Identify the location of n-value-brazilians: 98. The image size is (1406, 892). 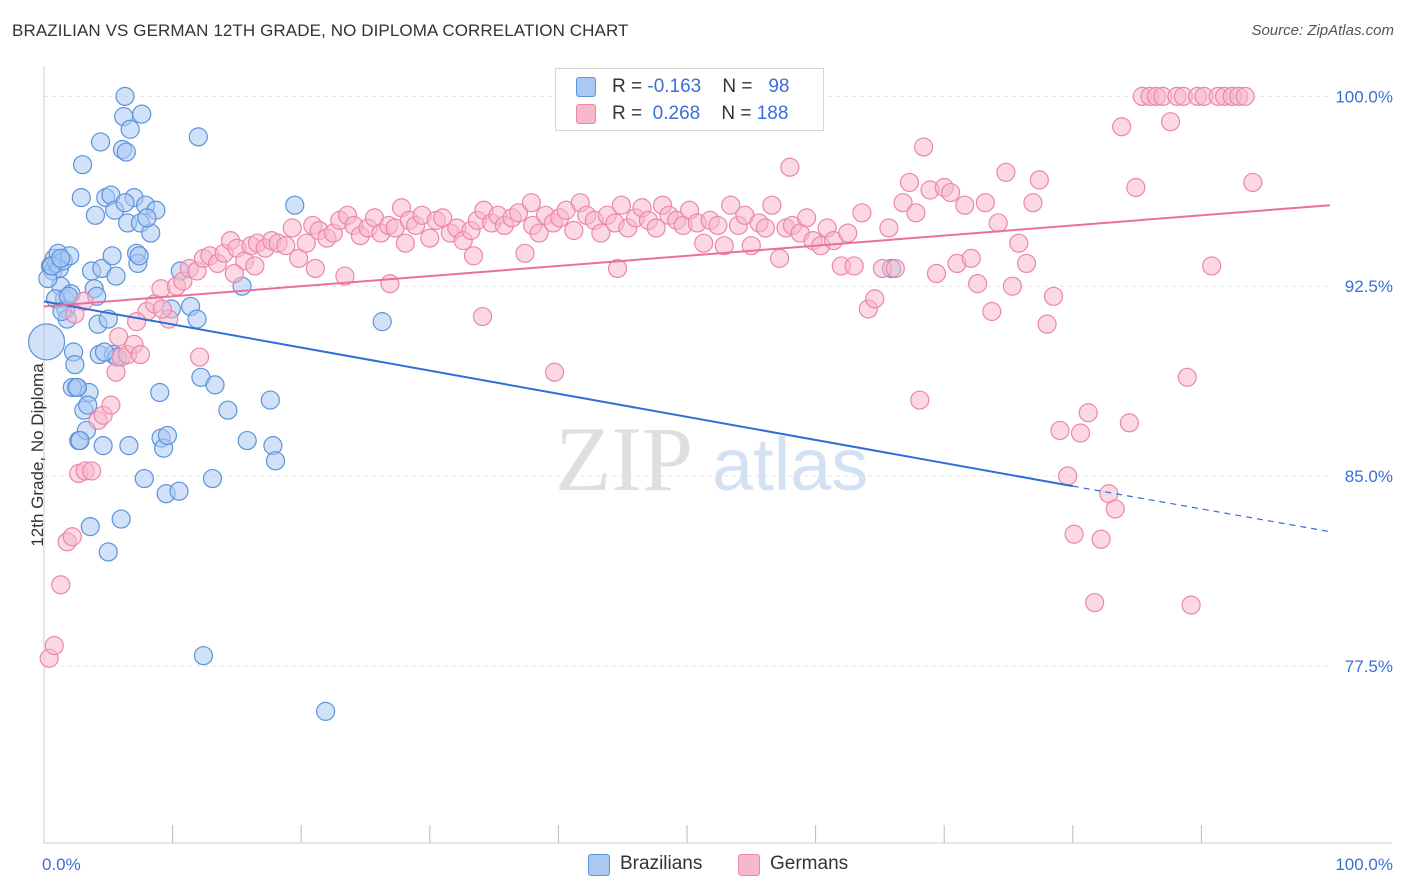
(779, 86).